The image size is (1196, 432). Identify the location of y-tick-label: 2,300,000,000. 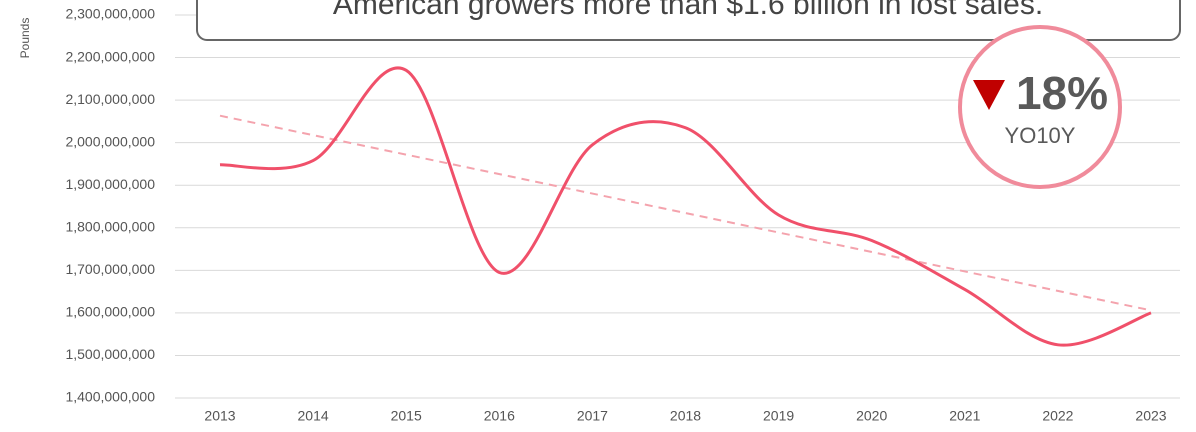
(110, 14).